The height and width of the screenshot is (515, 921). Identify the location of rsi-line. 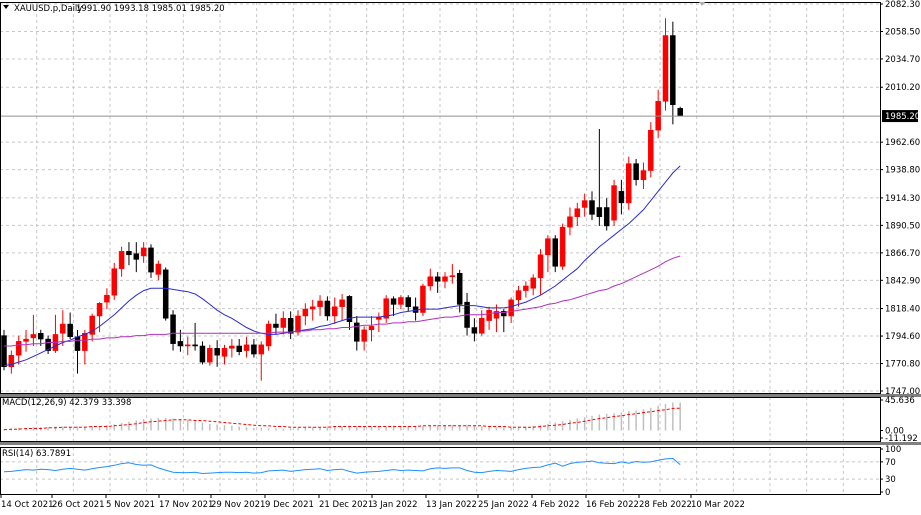
(342, 466).